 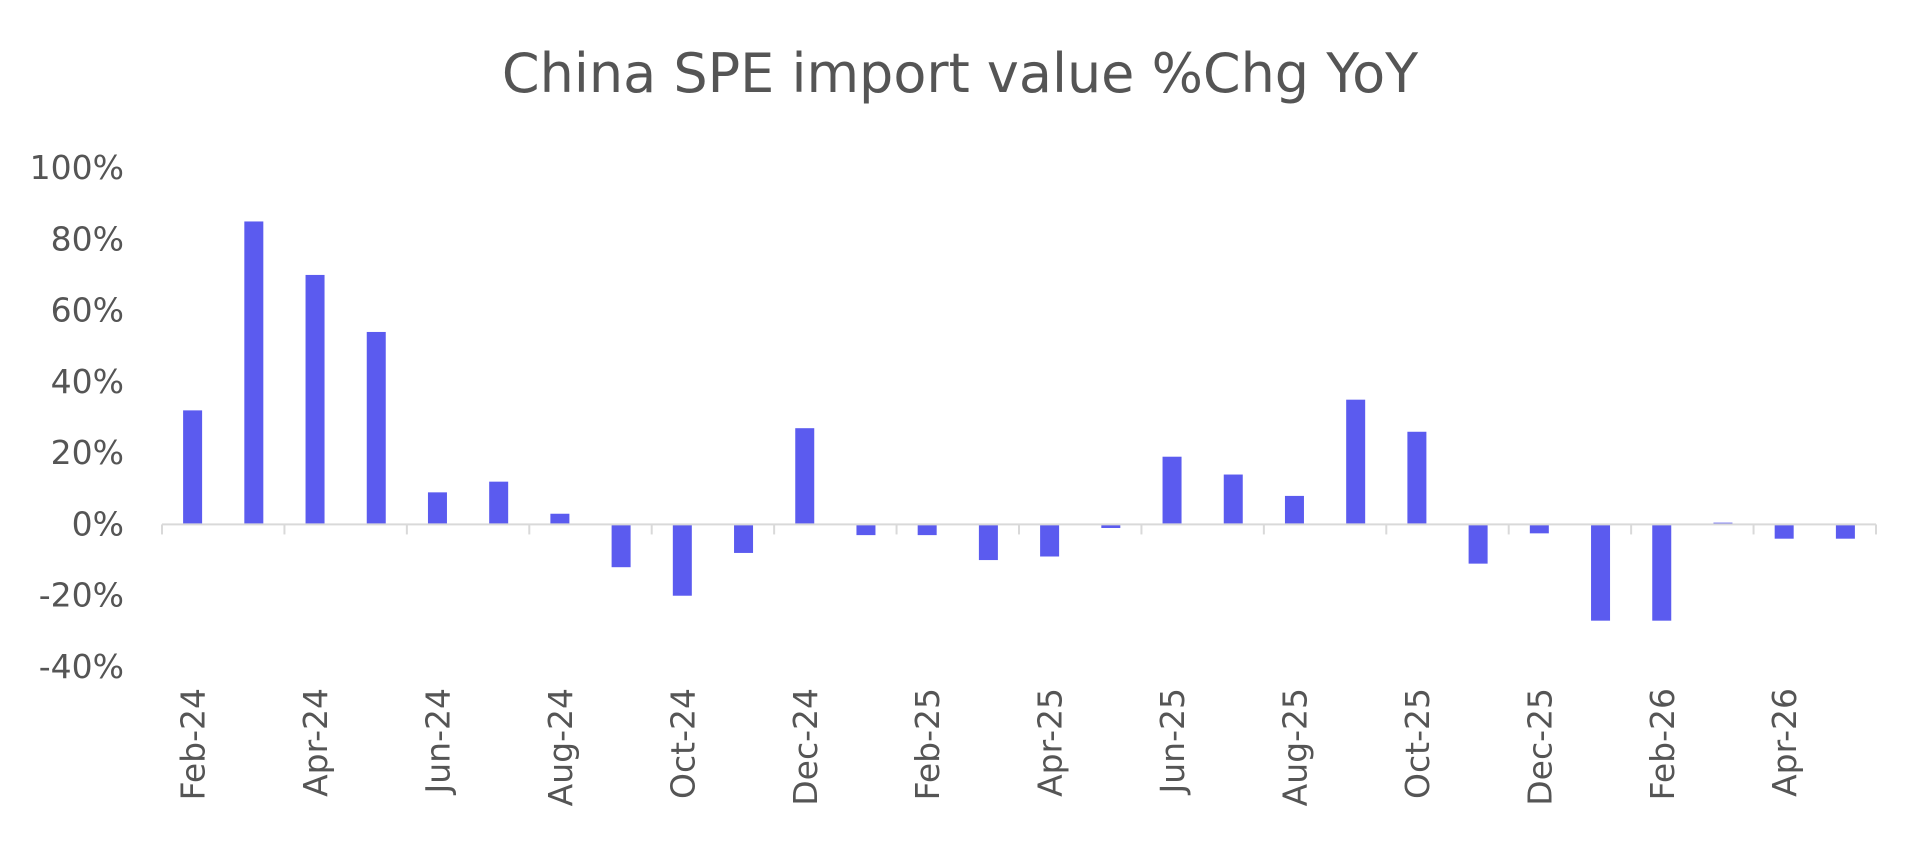 I want to click on x-tick-label: Feb-25, so click(x=927, y=744).